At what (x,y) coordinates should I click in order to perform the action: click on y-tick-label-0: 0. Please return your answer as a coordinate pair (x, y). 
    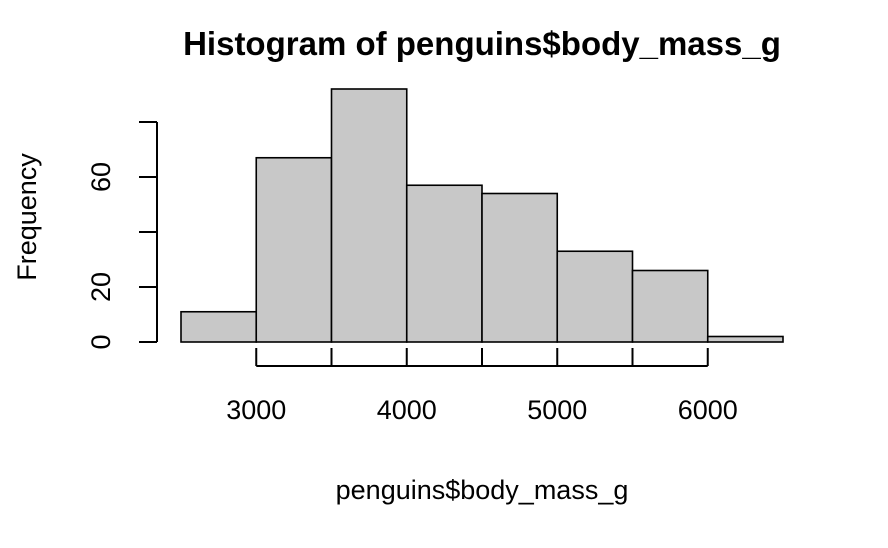
    Looking at the image, I should click on (101, 341).